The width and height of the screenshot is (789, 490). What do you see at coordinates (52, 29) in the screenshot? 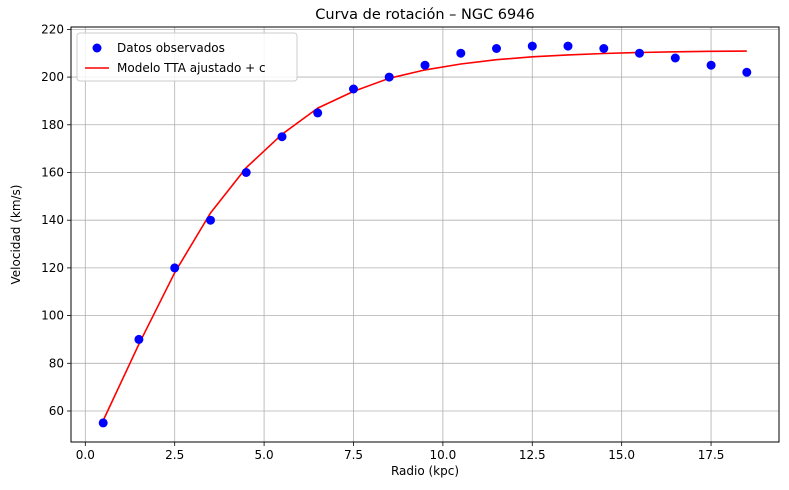
I see `y-tick-label: 220` at bounding box center [52, 29].